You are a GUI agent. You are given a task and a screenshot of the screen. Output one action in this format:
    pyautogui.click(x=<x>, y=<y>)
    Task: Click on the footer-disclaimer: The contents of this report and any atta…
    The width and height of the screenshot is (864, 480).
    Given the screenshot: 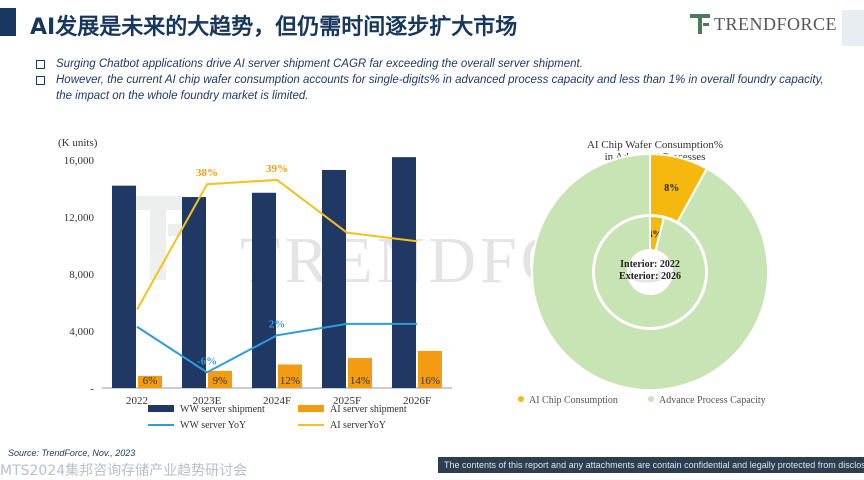 What is the action you would take?
    pyautogui.click(x=651, y=465)
    